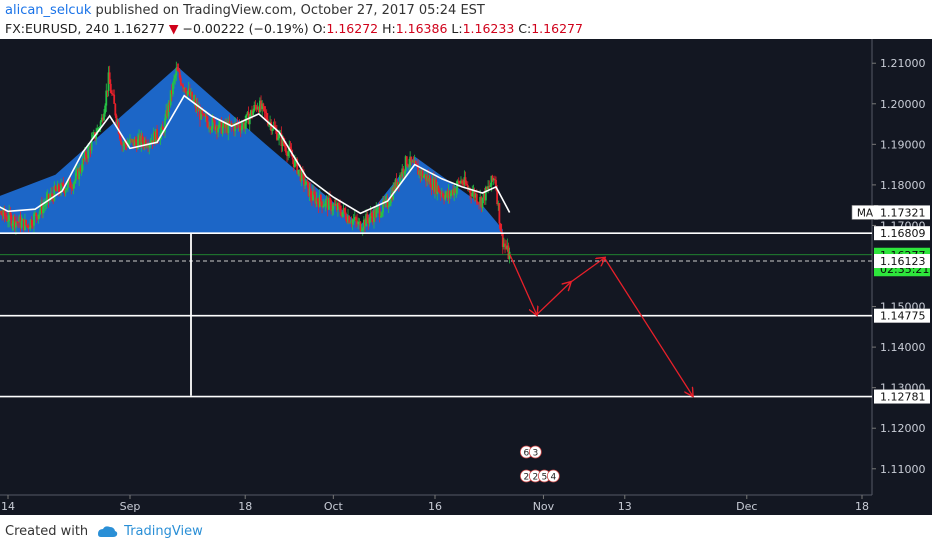 The height and width of the screenshot is (550, 932). I want to click on moving-average-line, so click(255, 154).